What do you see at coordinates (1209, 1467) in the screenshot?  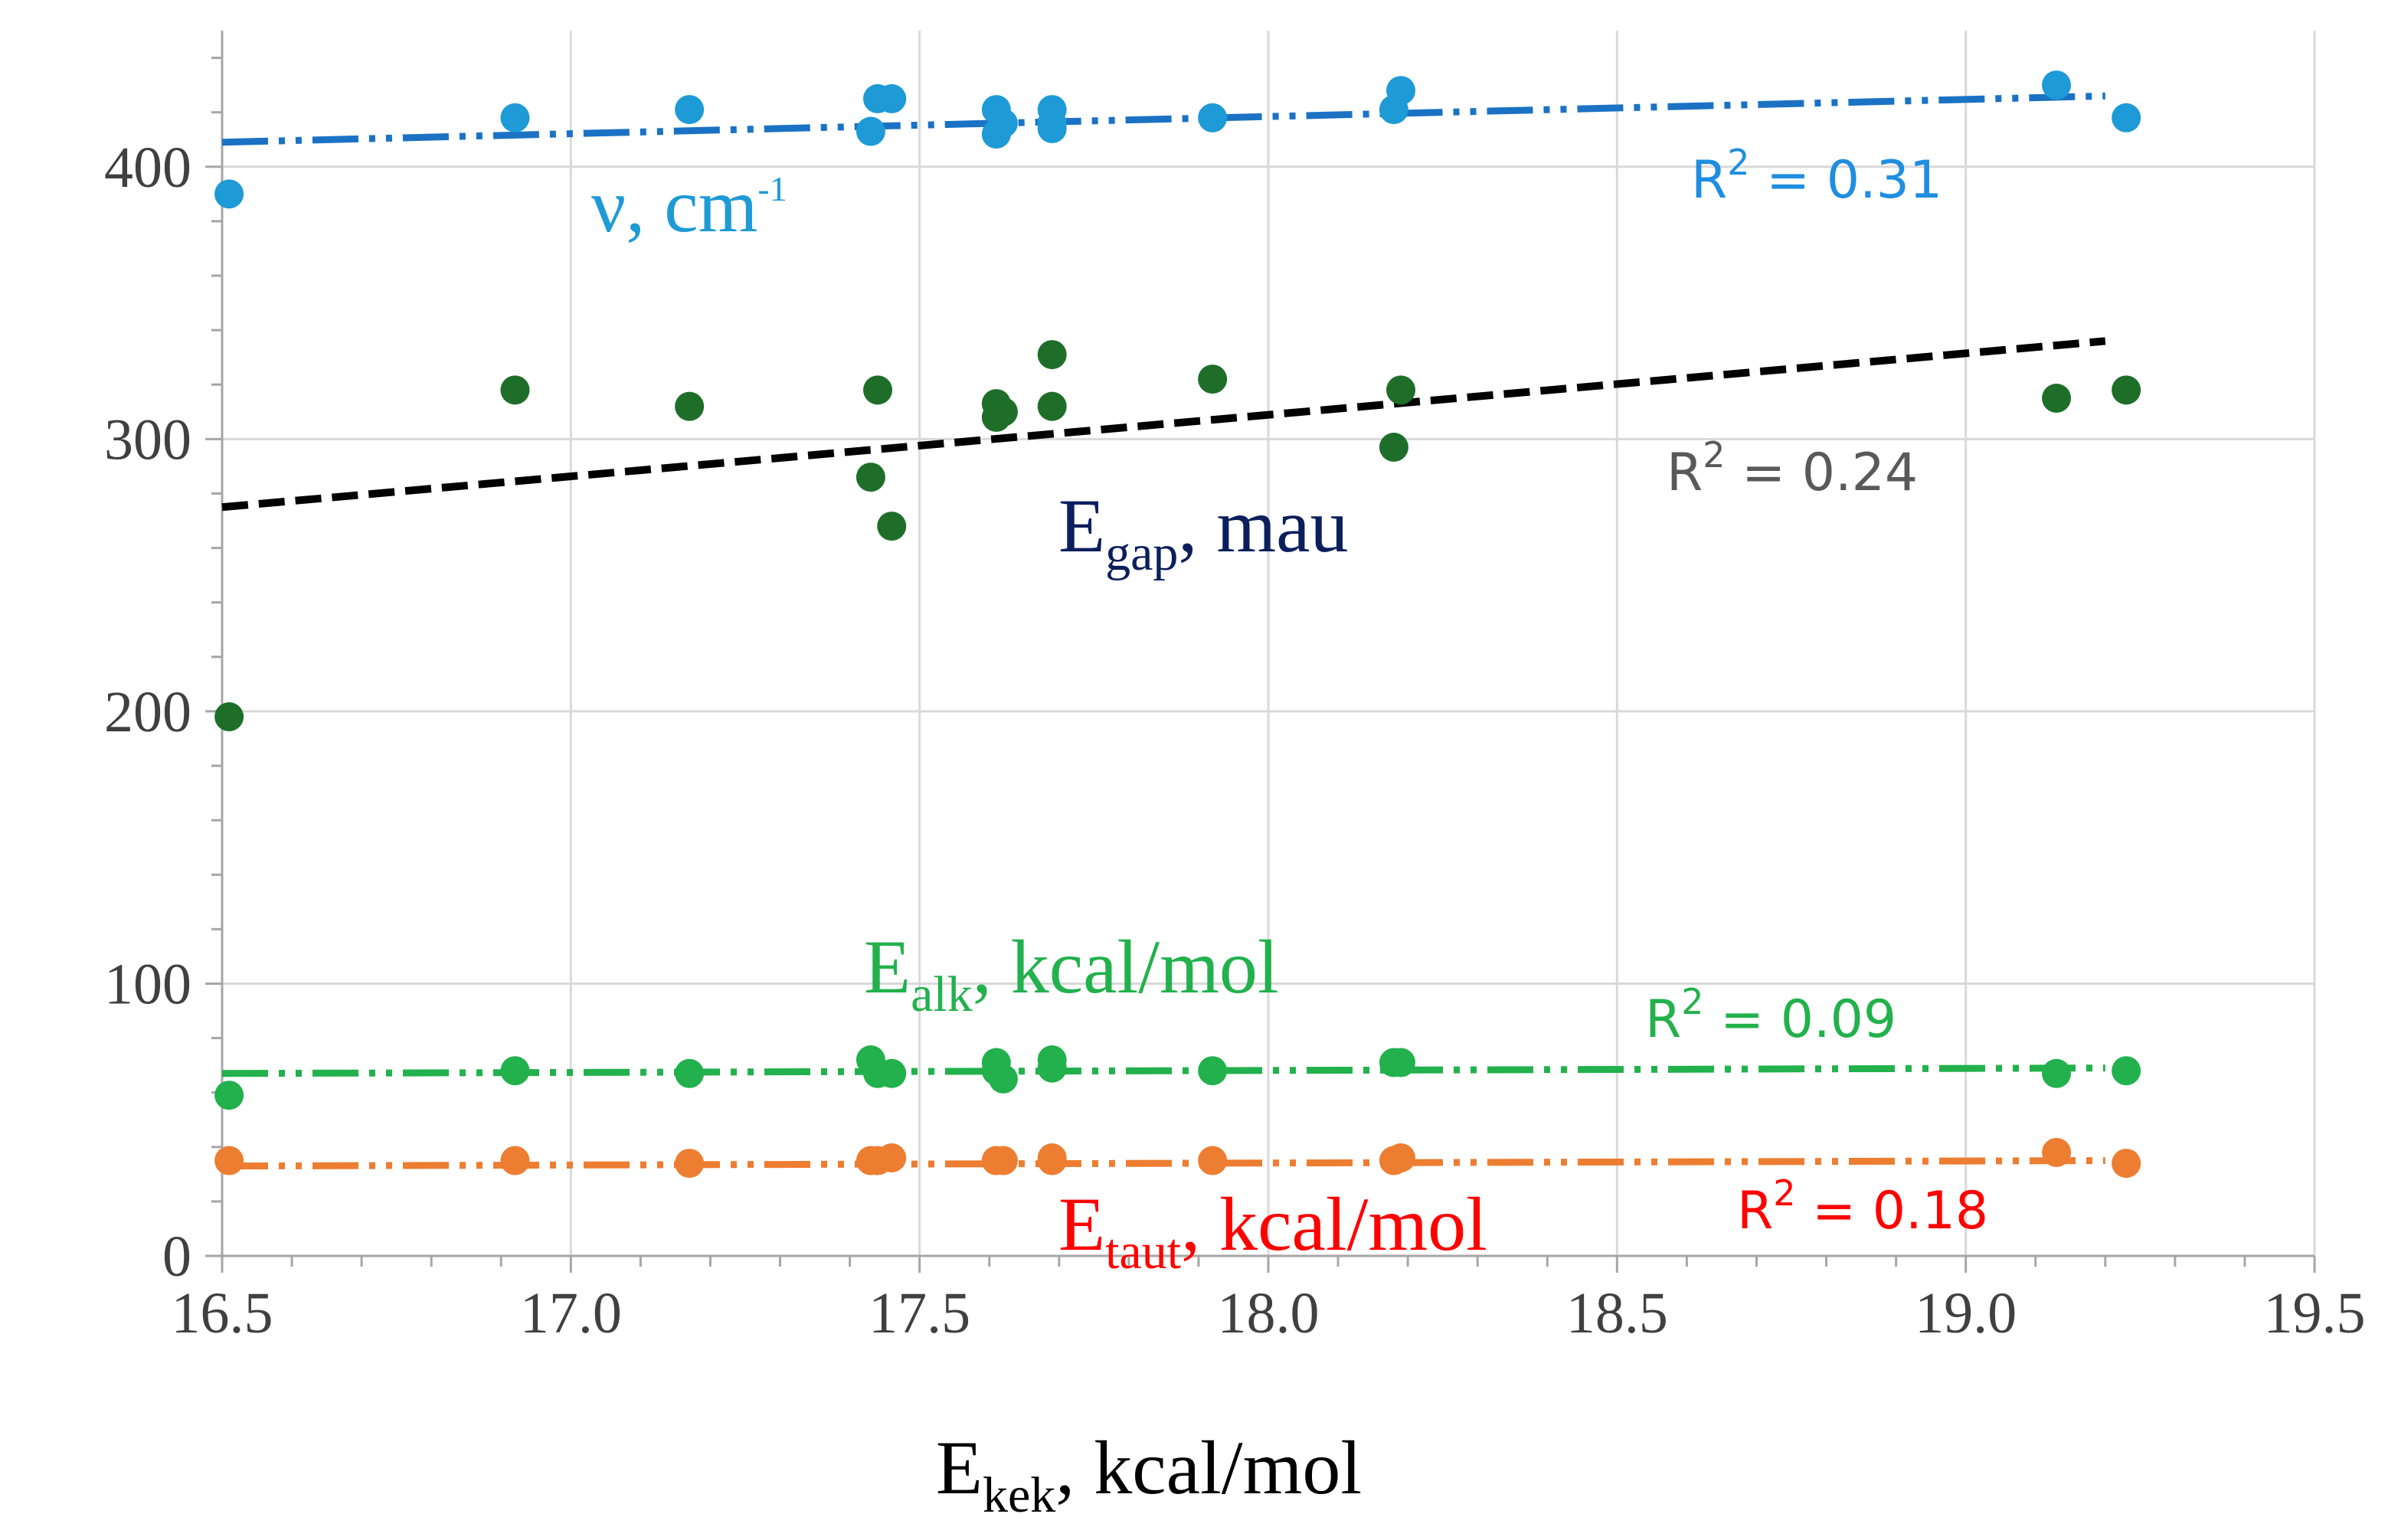 I see `x-axis-label-rest: , kcal/mol` at bounding box center [1209, 1467].